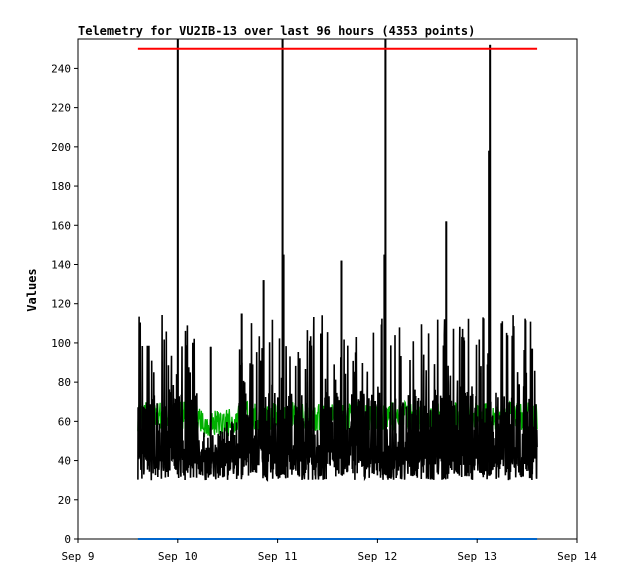  Describe the element at coordinates (64, 500) in the screenshot. I see `y-tick-label: 20` at that location.